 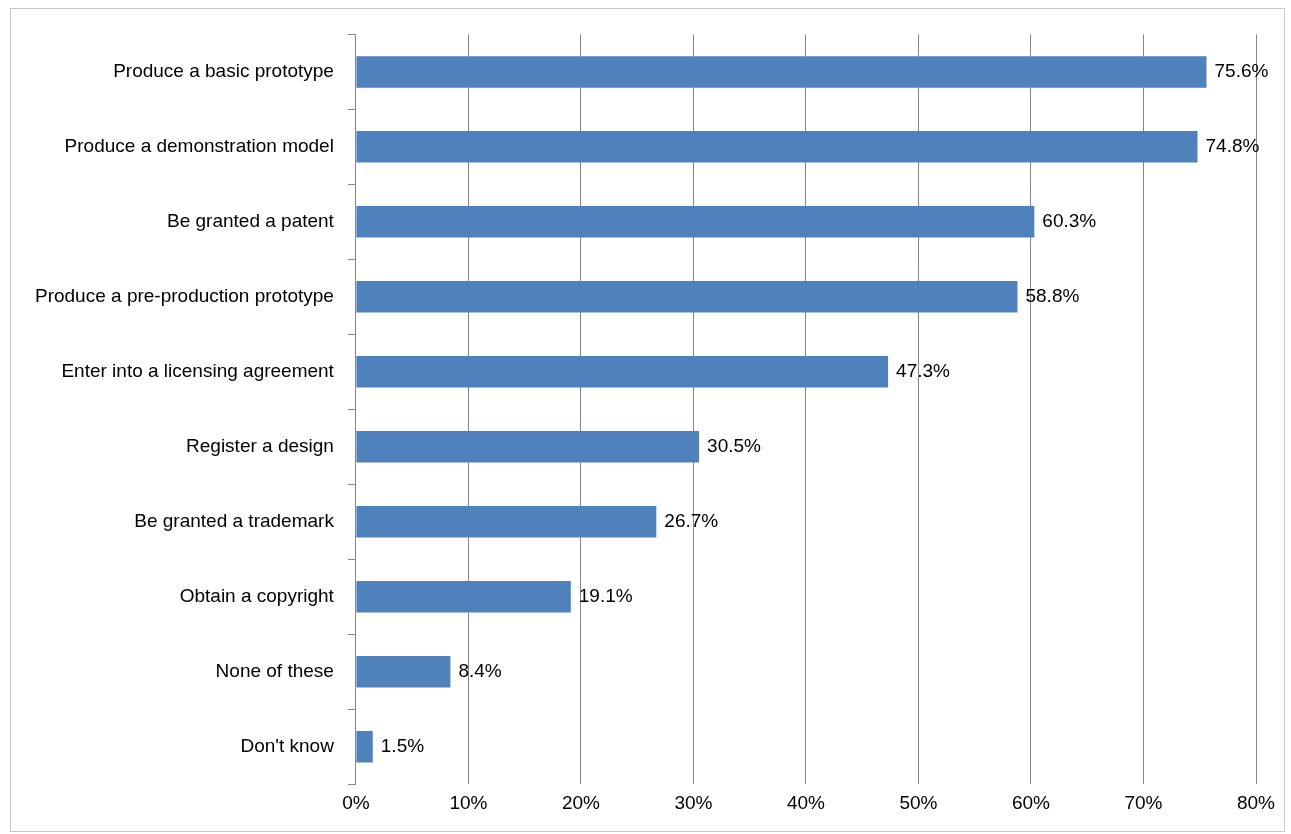 I want to click on y-tick-label: Be granted a trademark, so click(x=234, y=520).